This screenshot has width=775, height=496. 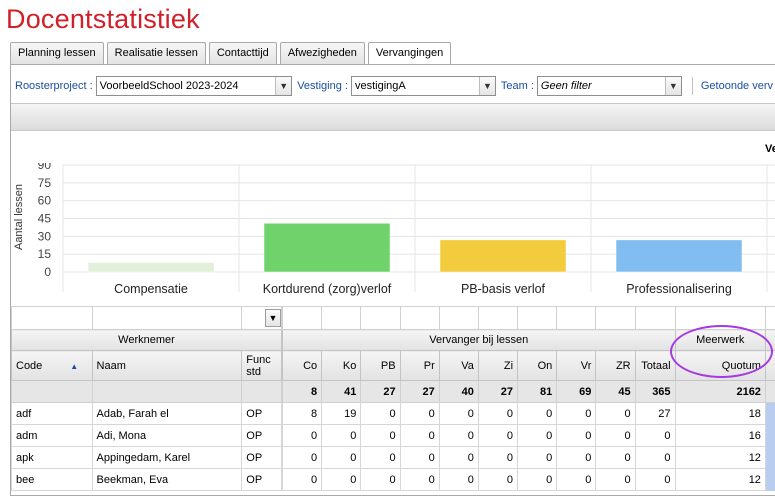 I want to click on vestiging-value: vestigingA, so click(x=380, y=86).